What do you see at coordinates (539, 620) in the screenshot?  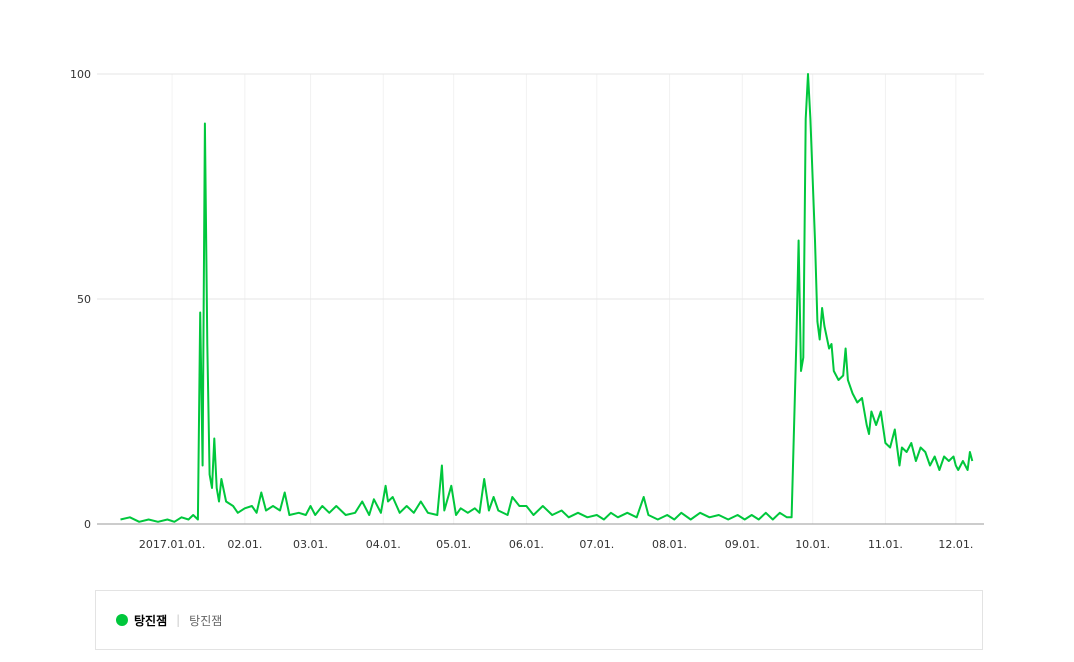 I see `legend: 탕진잼 | 탕진잼` at bounding box center [539, 620].